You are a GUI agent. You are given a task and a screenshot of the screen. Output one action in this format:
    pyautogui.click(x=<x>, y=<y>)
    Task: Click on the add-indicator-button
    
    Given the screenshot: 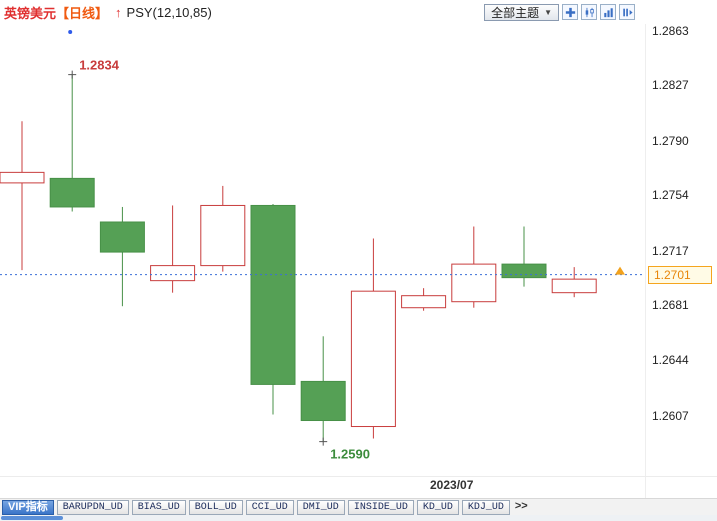 What is the action you would take?
    pyautogui.click(x=570, y=12)
    